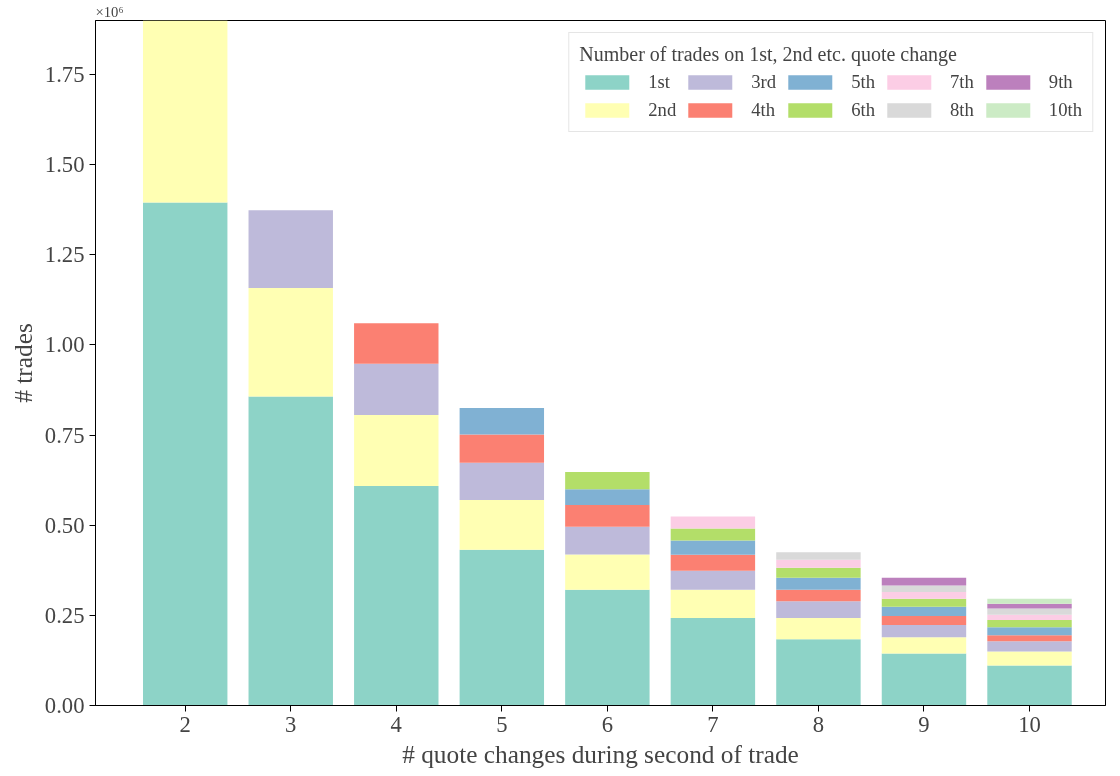  I want to click on legend-label: 2nd, so click(662, 110).